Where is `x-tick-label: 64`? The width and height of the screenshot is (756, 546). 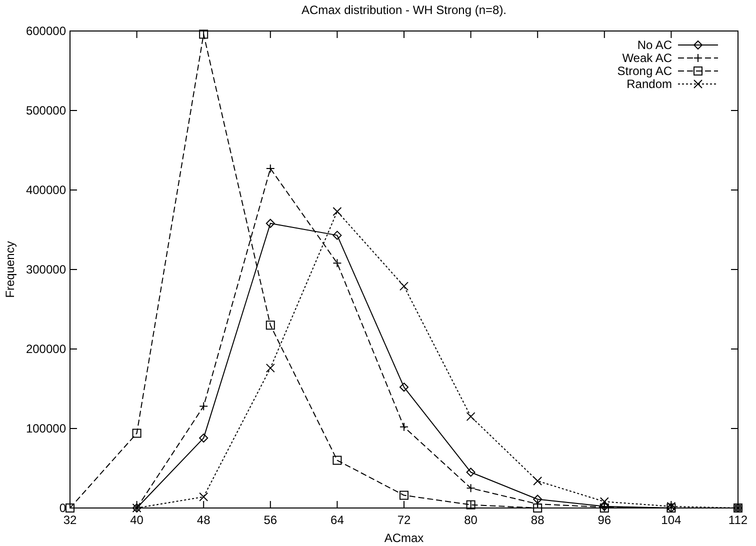 x-tick-label: 64 is located at coordinates (337, 520).